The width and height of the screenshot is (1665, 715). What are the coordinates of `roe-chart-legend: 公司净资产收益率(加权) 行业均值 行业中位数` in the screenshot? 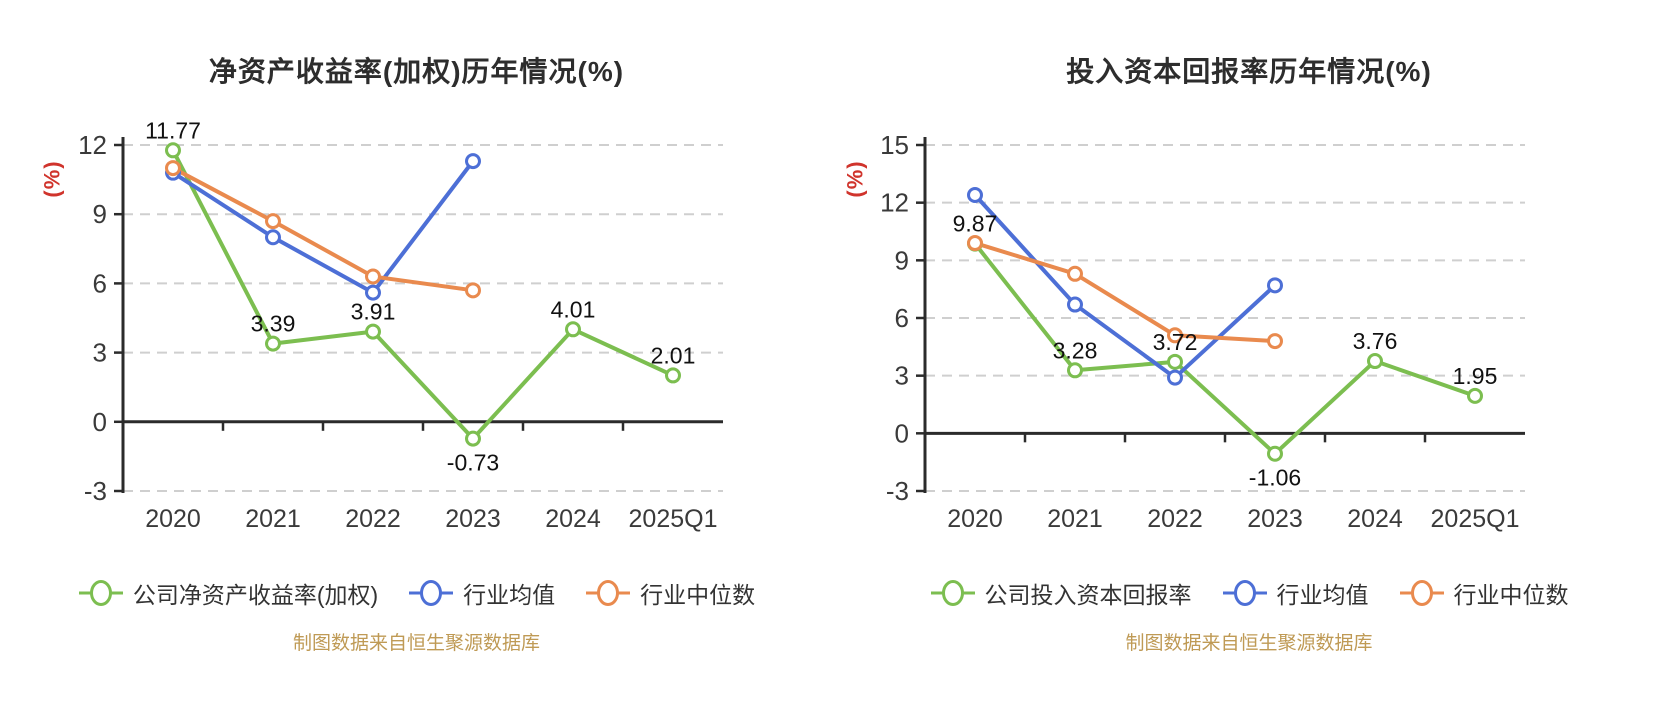 It's located at (416, 593).